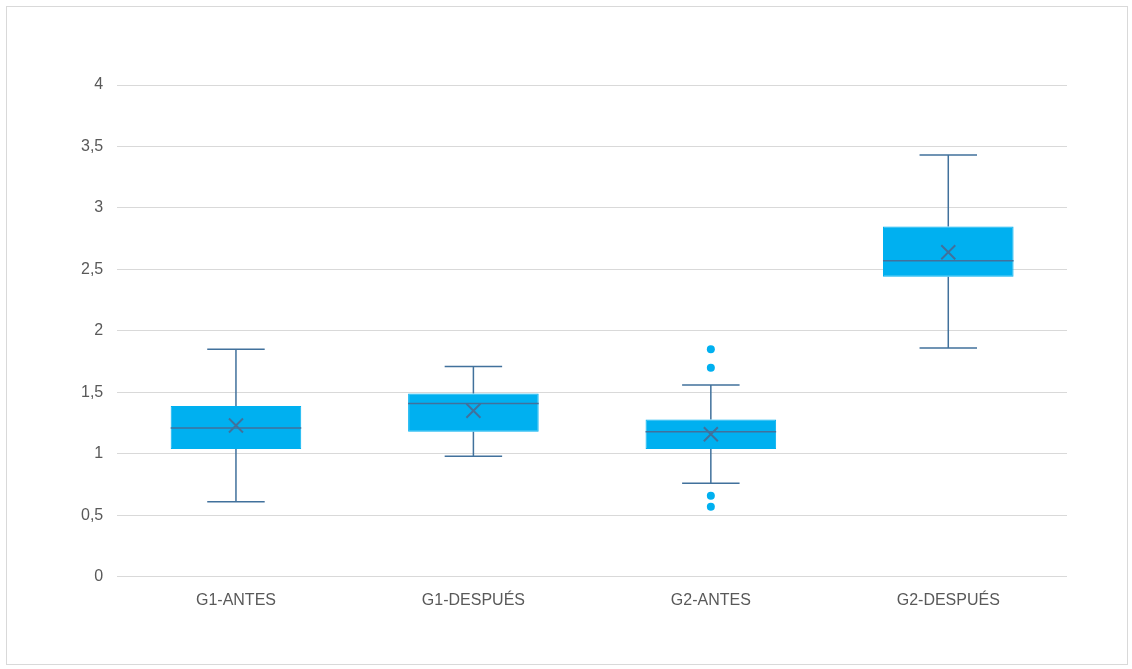  Describe the element at coordinates (92, 145) in the screenshot. I see `y-tick-label: 3,5` at that location.